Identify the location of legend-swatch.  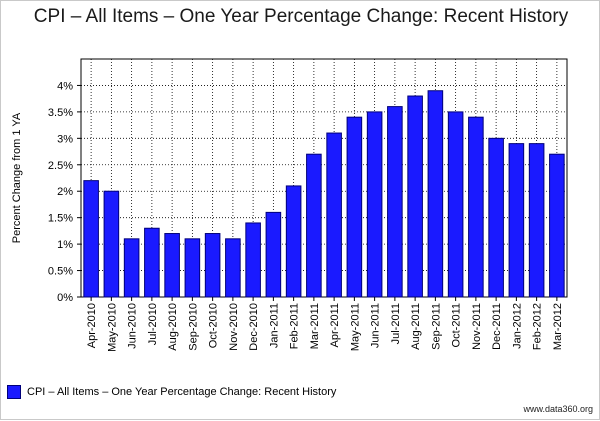
(14, 392).